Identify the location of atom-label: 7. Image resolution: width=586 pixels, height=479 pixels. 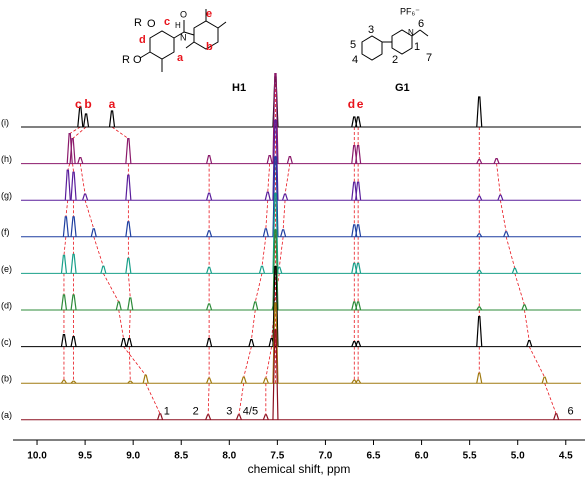
(429, 58).